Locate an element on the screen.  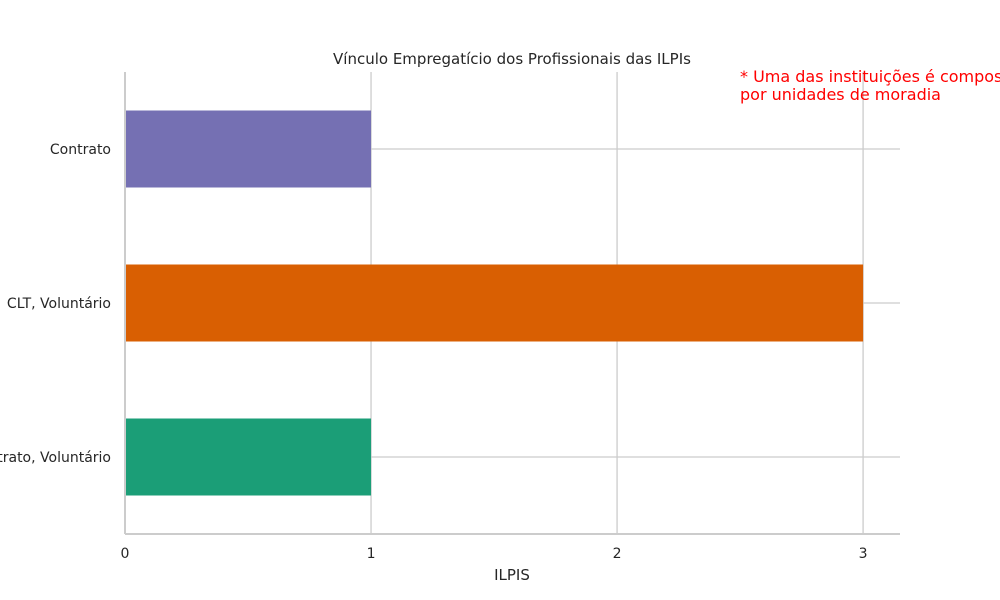
x-tick-label: 0 is located at coordinates (125, 554).